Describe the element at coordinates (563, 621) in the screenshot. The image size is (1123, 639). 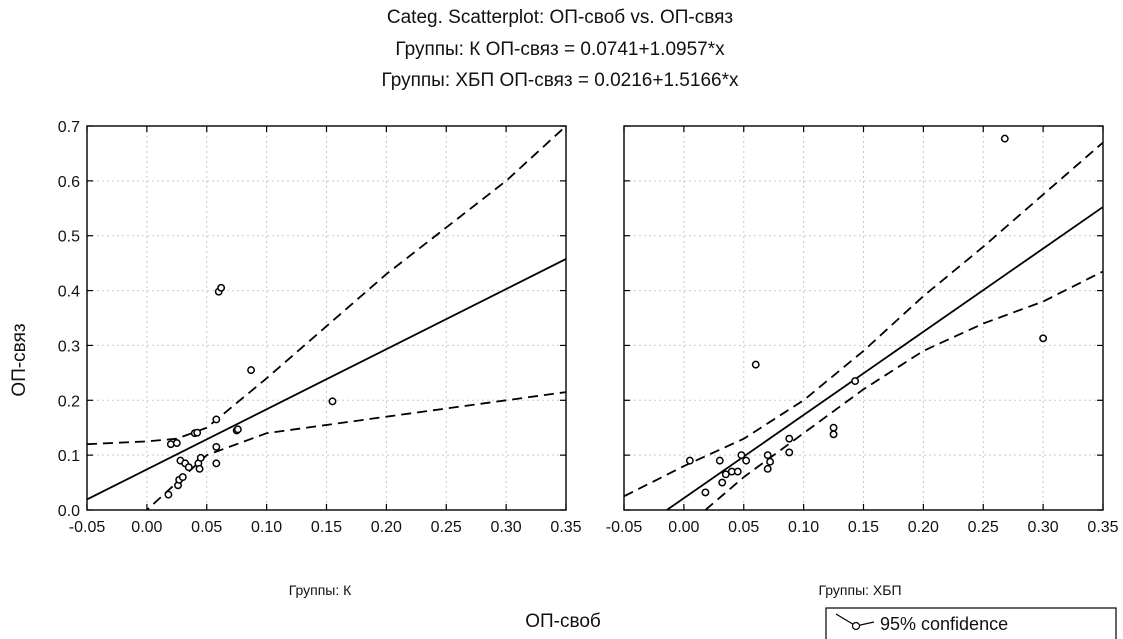
I see `x-axis-label: ОП-своб` at that location.